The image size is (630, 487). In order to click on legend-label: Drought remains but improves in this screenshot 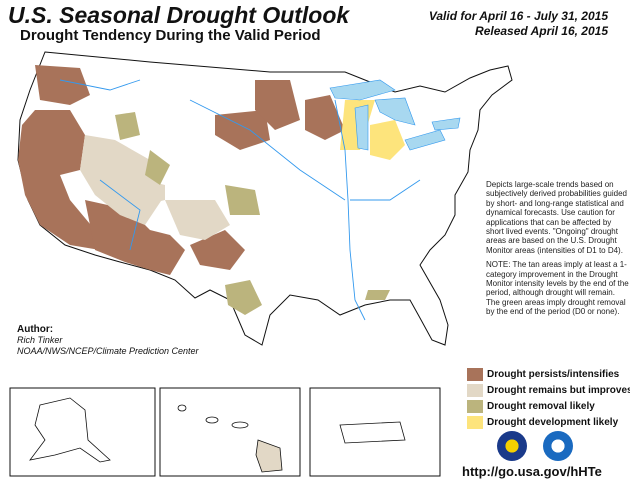, I will do `click(558, 390)`.